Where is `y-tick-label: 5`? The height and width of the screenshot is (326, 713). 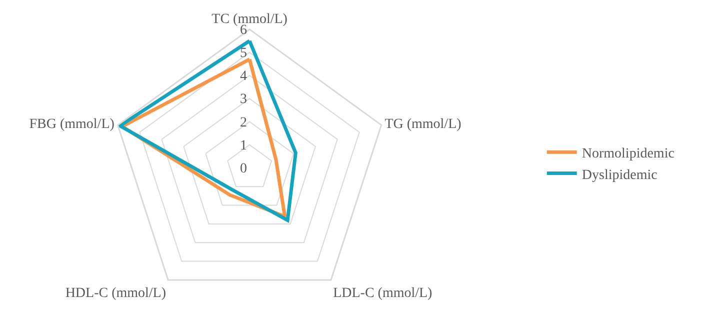 y-tick-label: 5 is located at coordinates (243, 53).